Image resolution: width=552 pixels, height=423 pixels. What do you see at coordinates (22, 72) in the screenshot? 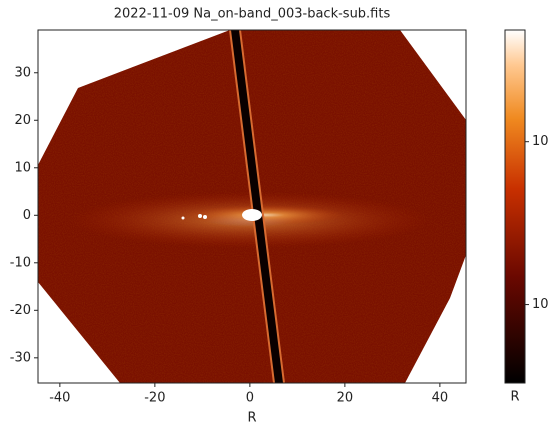
I see `y-tick-label: 30` at bounding box center [22, 72].